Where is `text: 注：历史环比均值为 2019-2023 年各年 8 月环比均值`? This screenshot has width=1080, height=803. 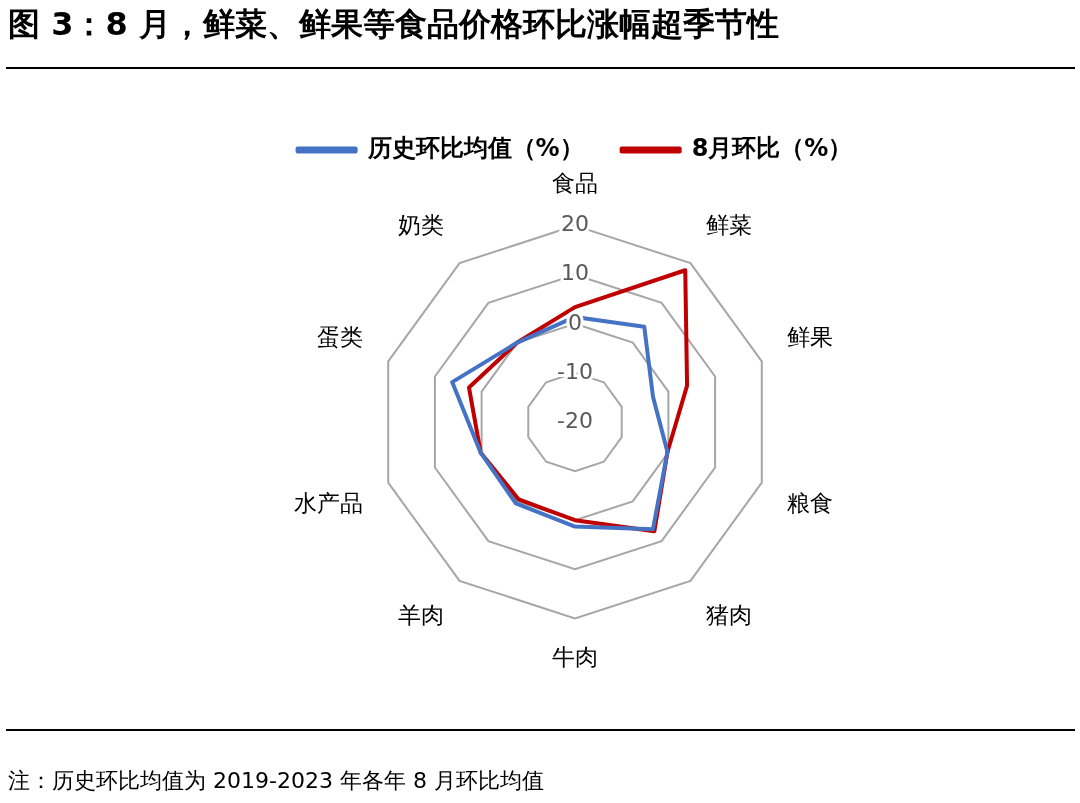 text: 注：历史环比均值为 2019-2023 年各年 8 月环比均值 is located at coordinates (276, 781).